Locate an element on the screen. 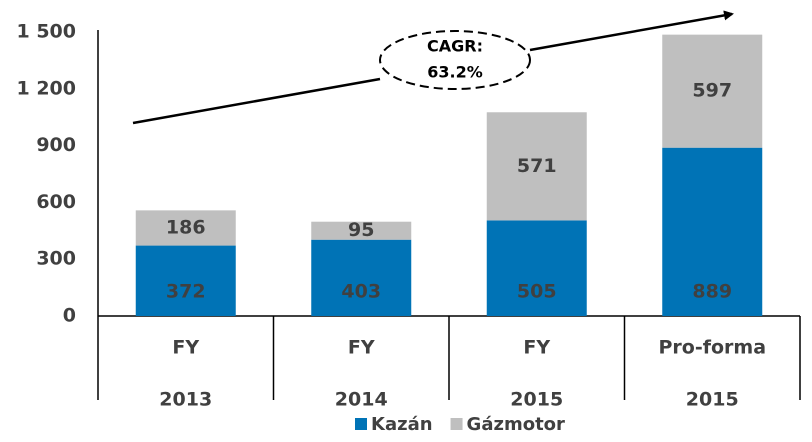  annotation: 63.2% is located at coordinates (455, 72).